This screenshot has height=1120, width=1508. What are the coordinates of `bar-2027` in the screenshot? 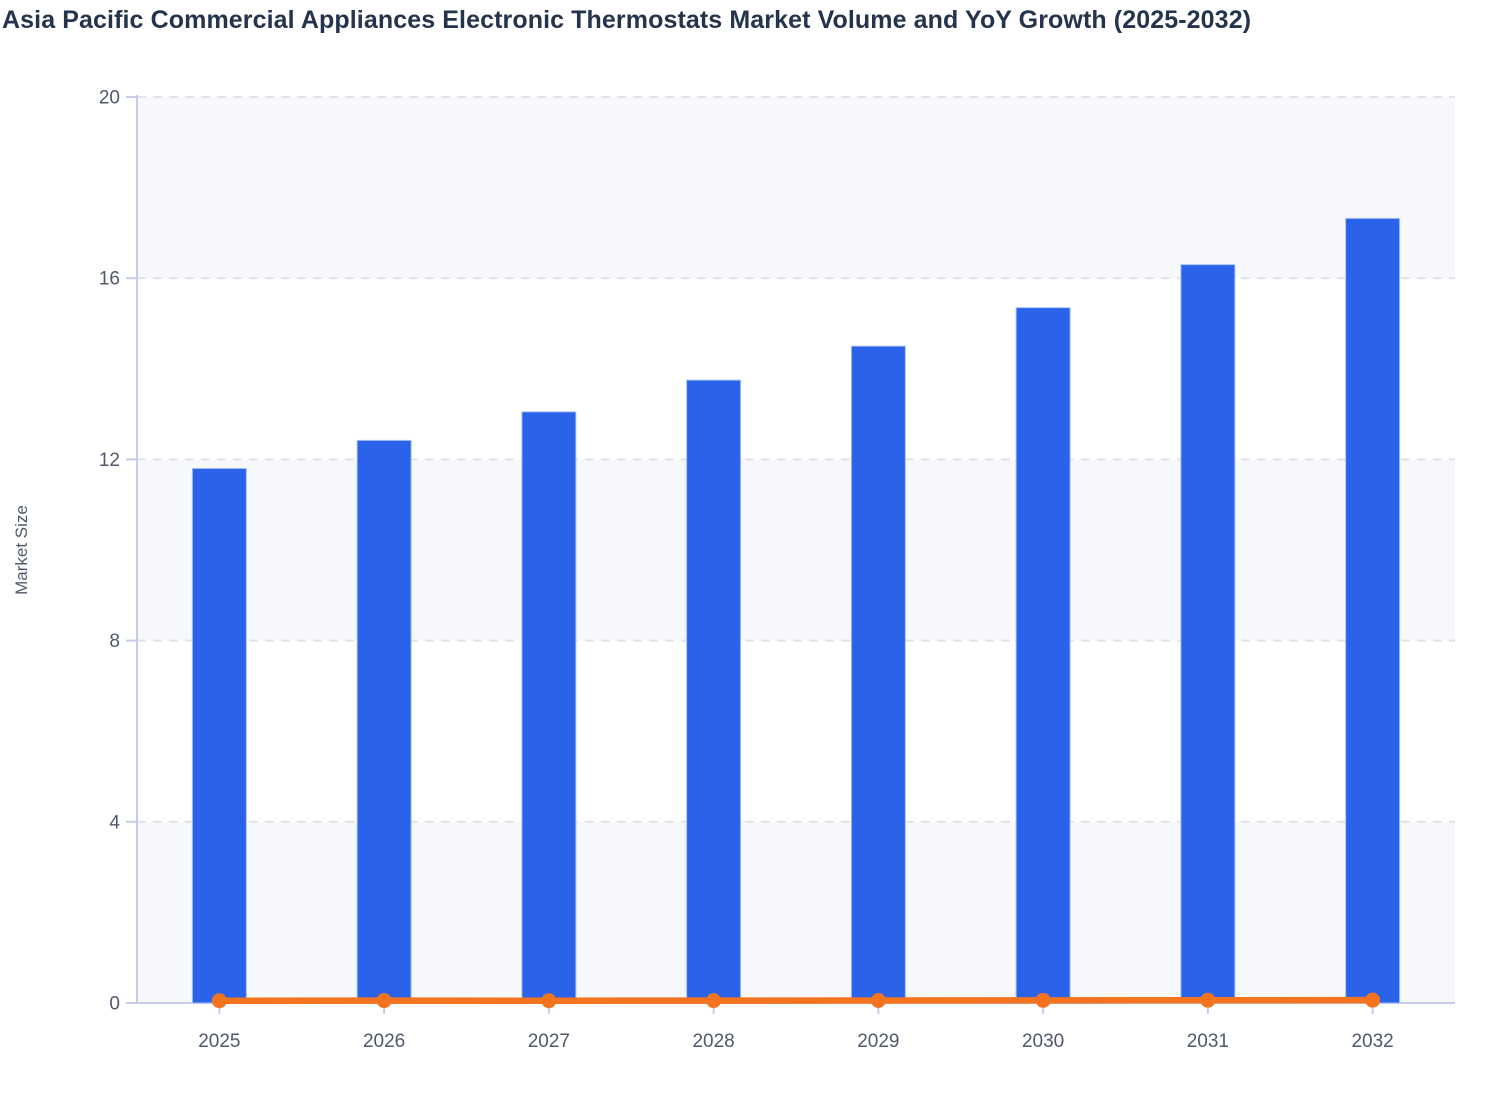 It's located at (549, 707).